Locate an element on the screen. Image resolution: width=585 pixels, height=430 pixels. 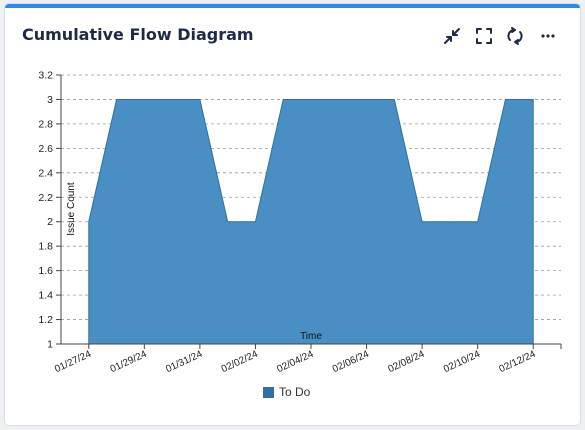
more-button is located at coordinates (548, 36).